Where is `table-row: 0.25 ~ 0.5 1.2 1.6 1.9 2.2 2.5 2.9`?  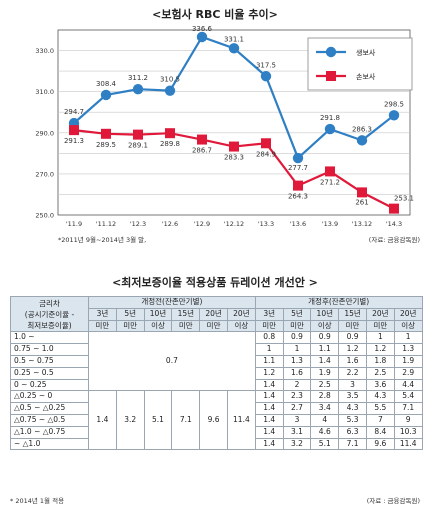 table-row: 0.25 ~ 0.5 1.2 1.6 1.9 2.2 2.5 2.9 is located at coordinates (216, 373).